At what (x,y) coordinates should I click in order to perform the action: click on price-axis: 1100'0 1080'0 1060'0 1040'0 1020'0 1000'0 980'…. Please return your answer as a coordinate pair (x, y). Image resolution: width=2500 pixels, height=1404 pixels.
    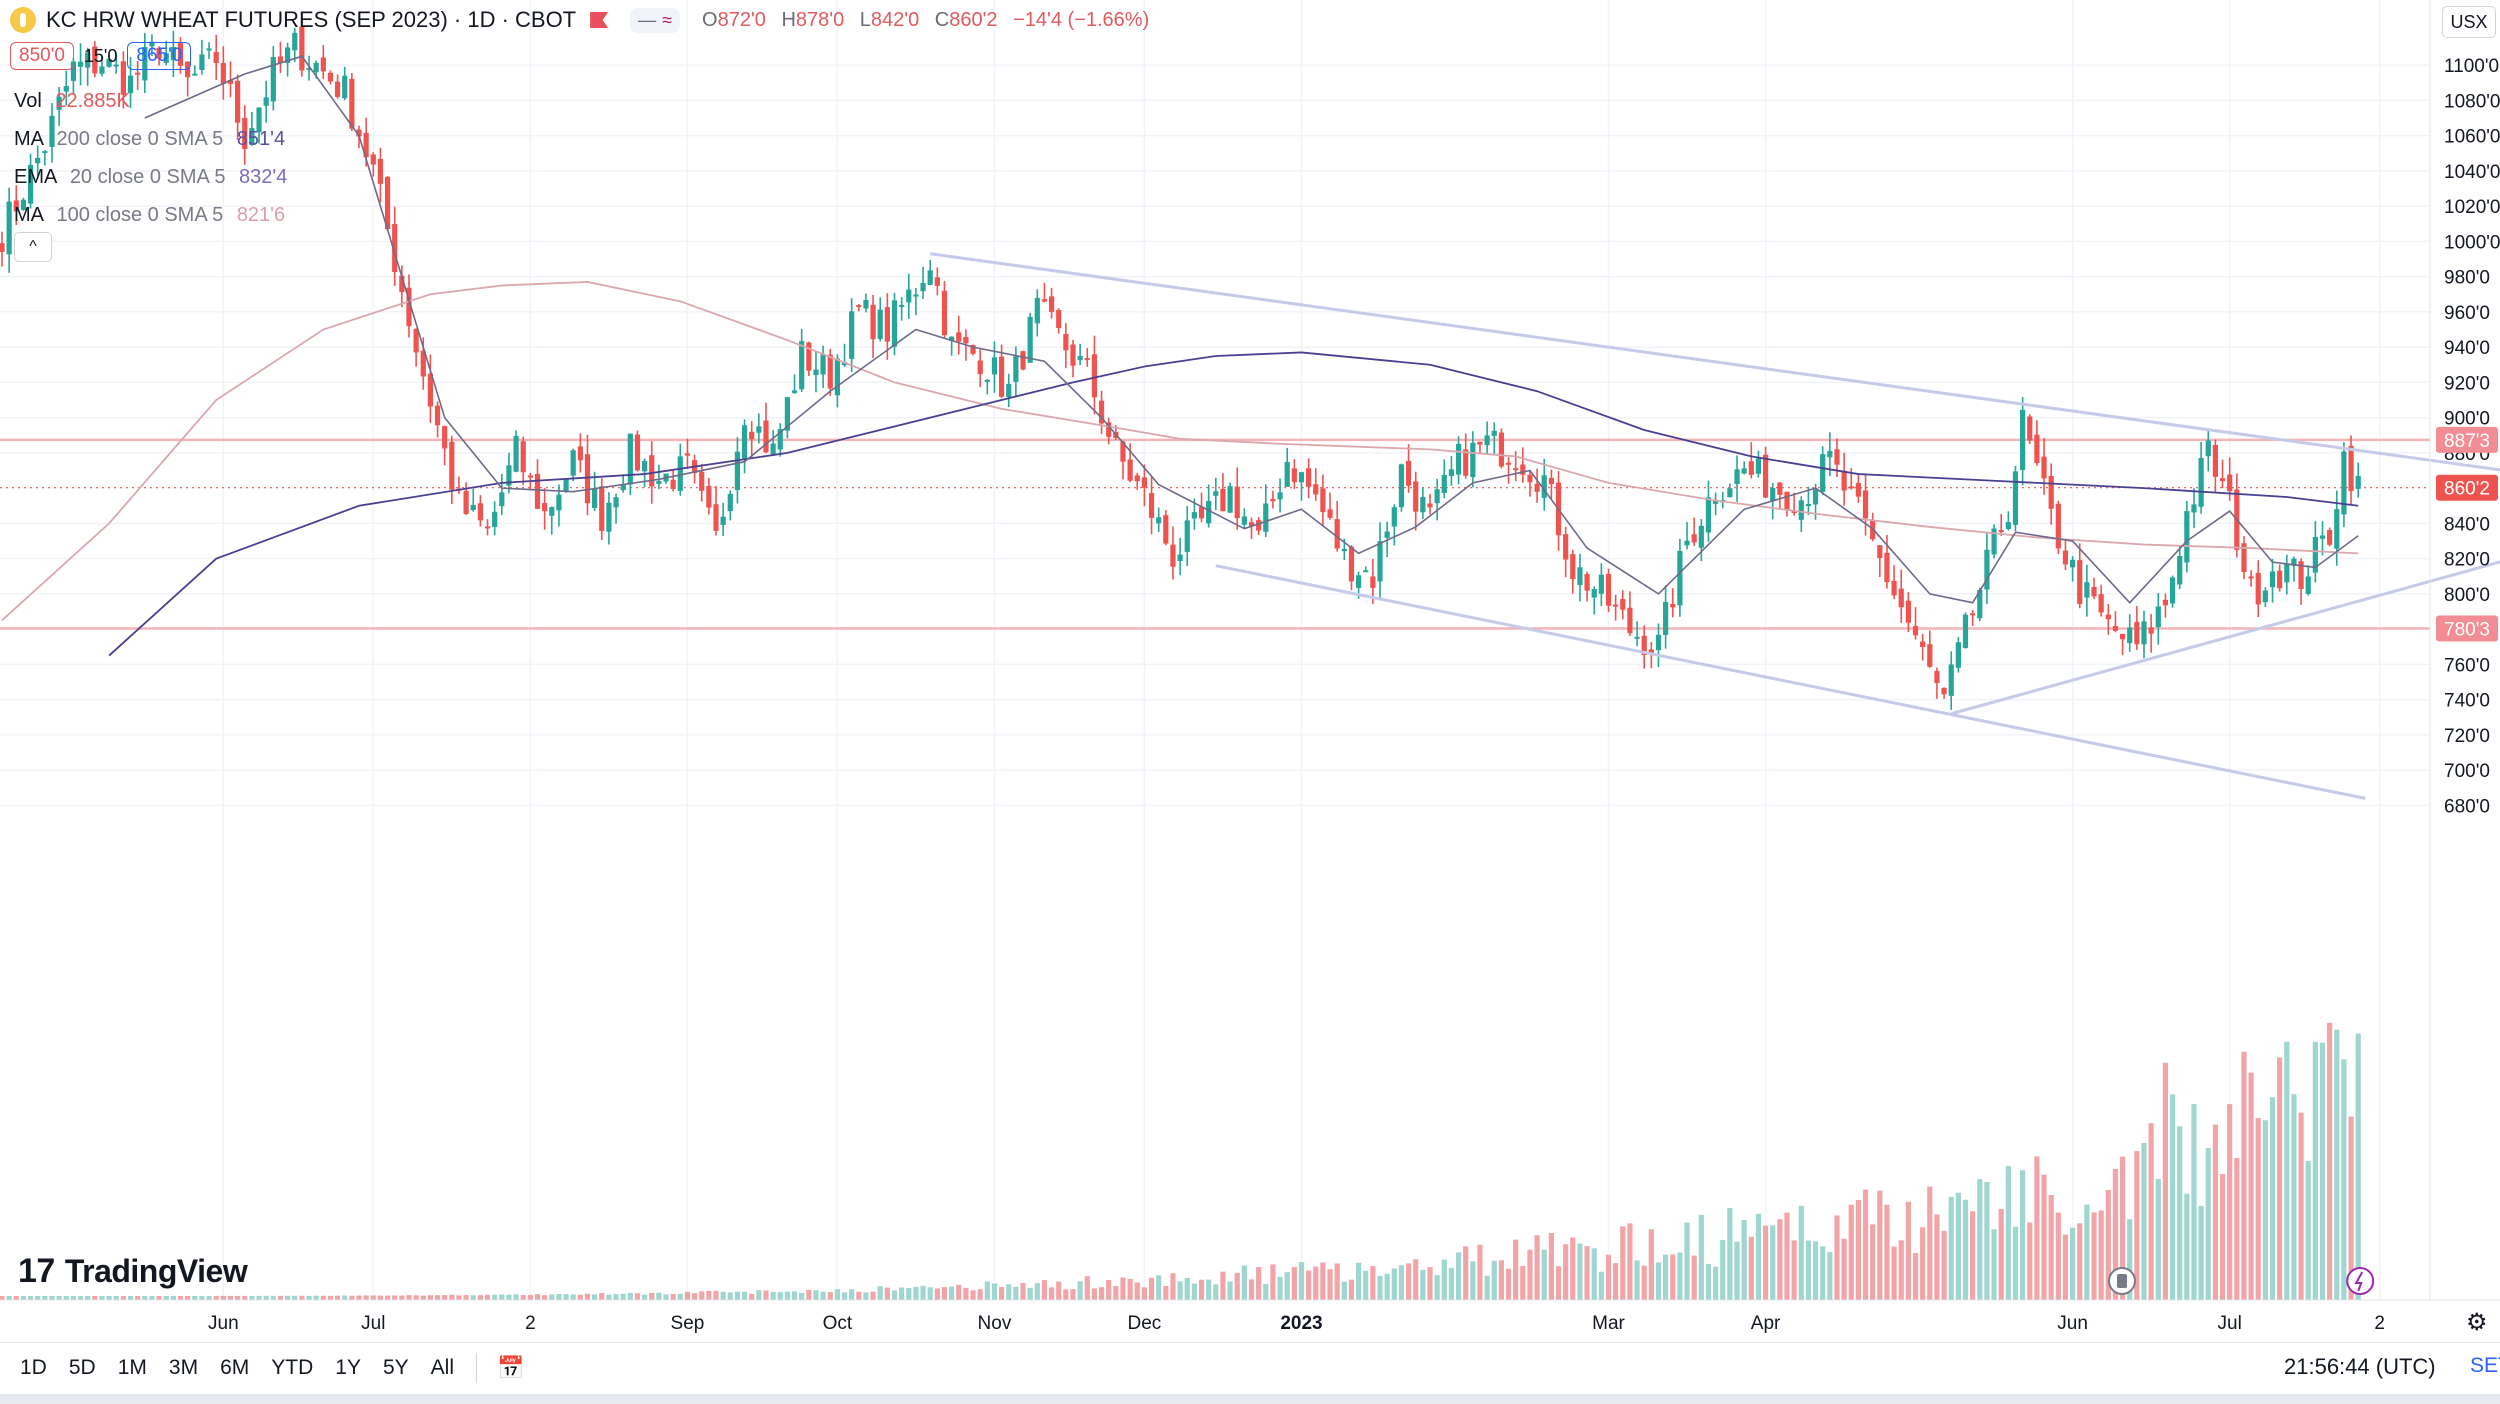
    Looking at the image, I should click on (2464, 650).